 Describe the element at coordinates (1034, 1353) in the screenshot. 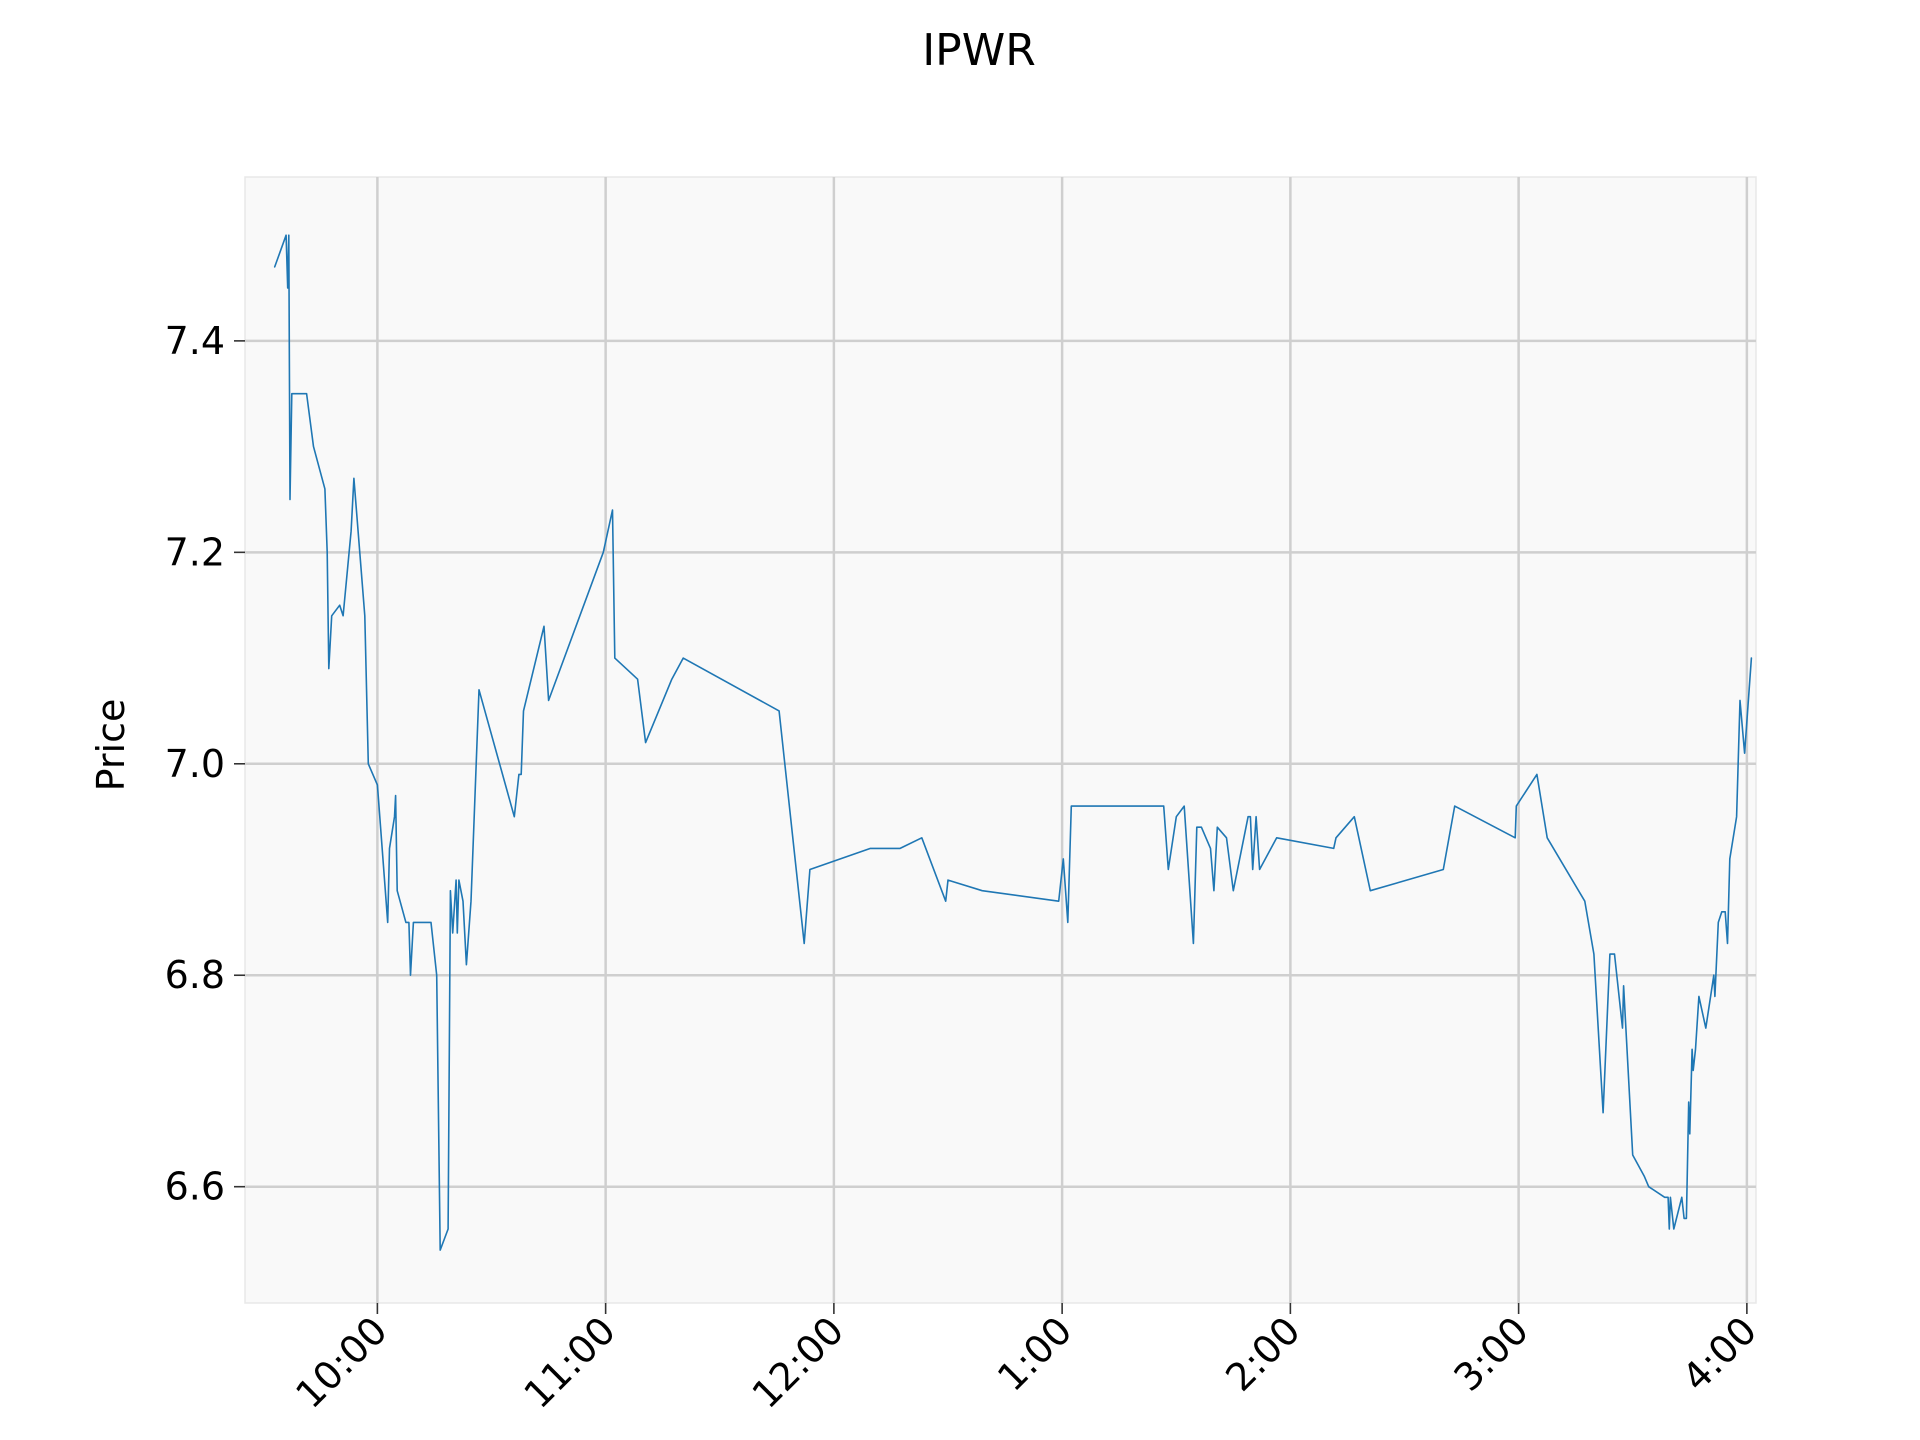

I see `x-tick-label-3: 1:00` at that location.